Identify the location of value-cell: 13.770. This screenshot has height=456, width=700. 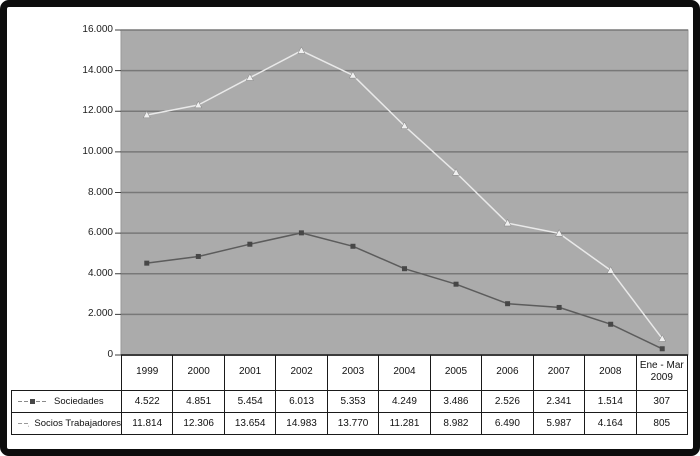
(353, 423).